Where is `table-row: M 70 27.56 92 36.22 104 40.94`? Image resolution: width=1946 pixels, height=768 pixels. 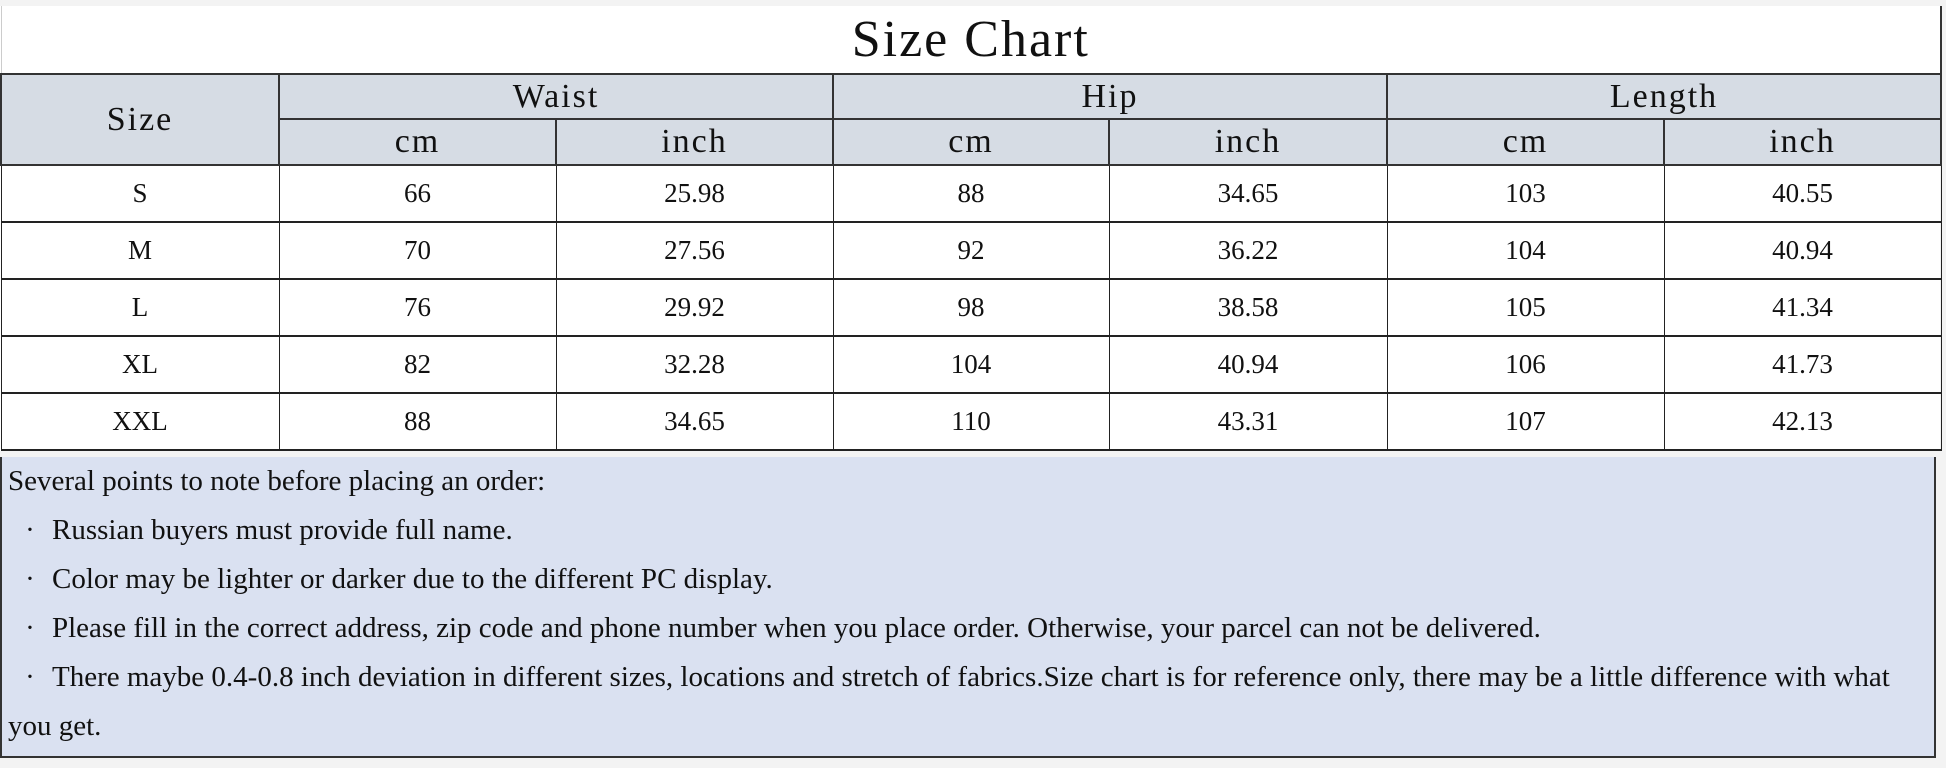 table-row: M 70 27.56 92 36.22 104 40.94 is located at coordinates (971, 250).